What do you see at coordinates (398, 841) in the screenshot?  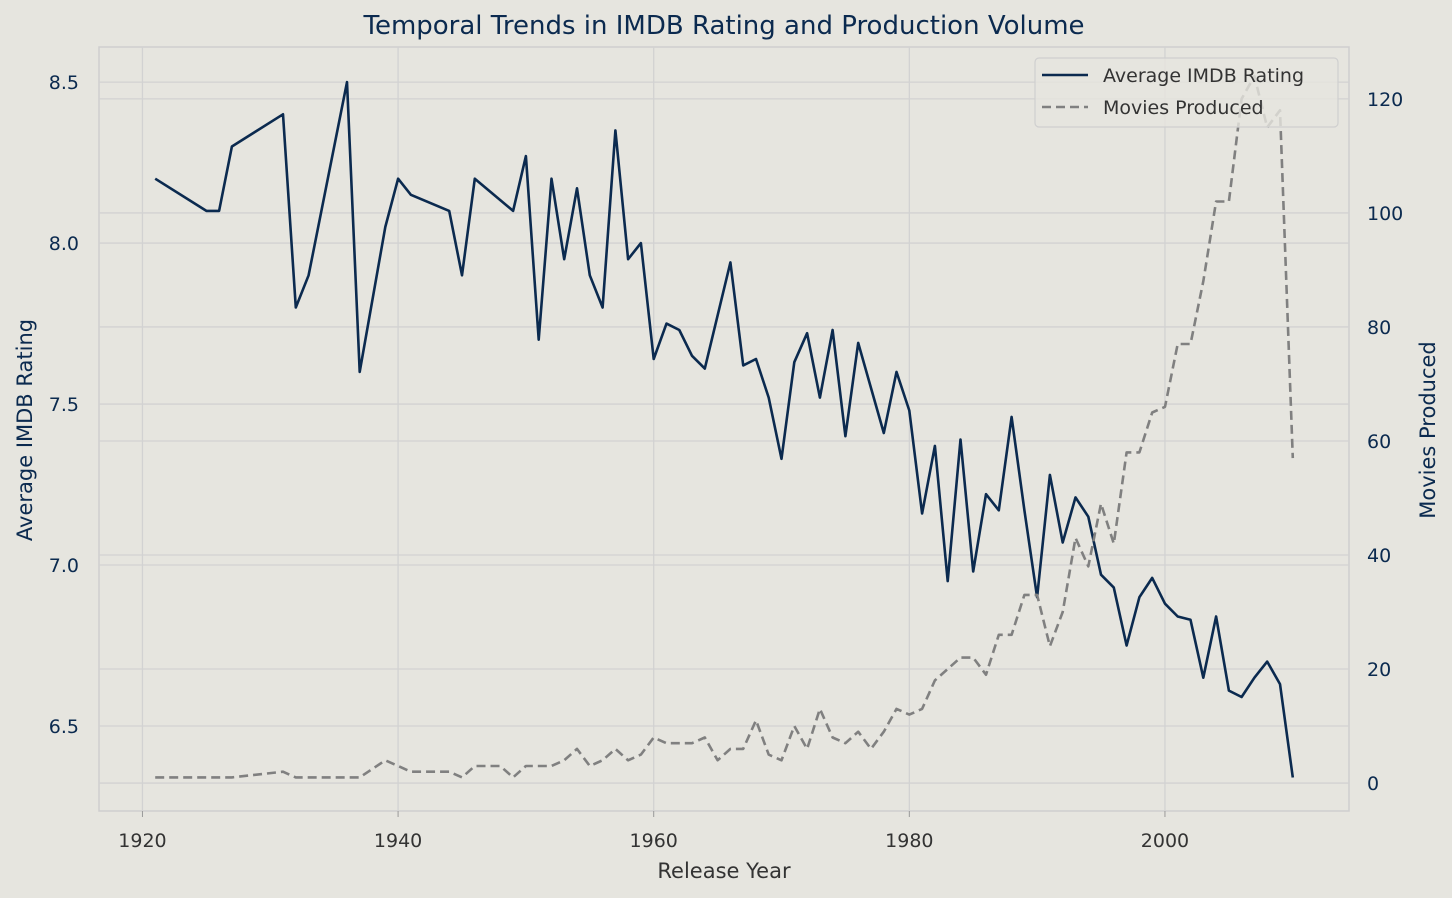 I see `x-tick-label: 1940` at bounding box center [398, 841].